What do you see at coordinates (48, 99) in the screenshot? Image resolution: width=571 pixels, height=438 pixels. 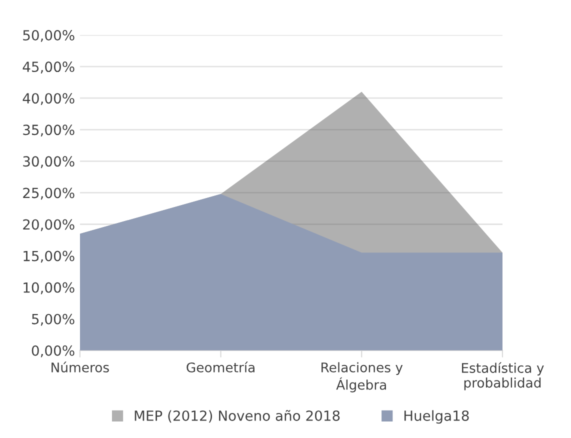 I see `y-tick-label: 40,00%` at bounding box center [48, 99].